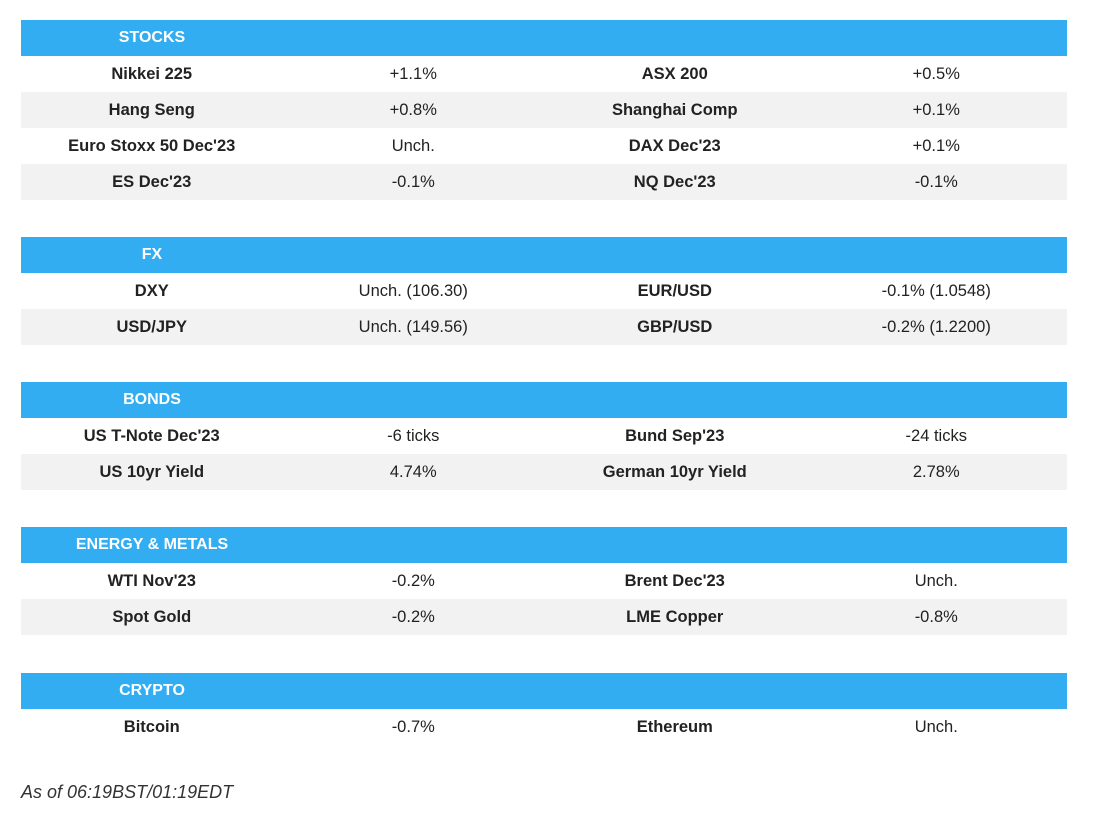 The height and width of the screenshot is (824, 1112). I want to click on section-title: CRYPTO, so click(152, 690).